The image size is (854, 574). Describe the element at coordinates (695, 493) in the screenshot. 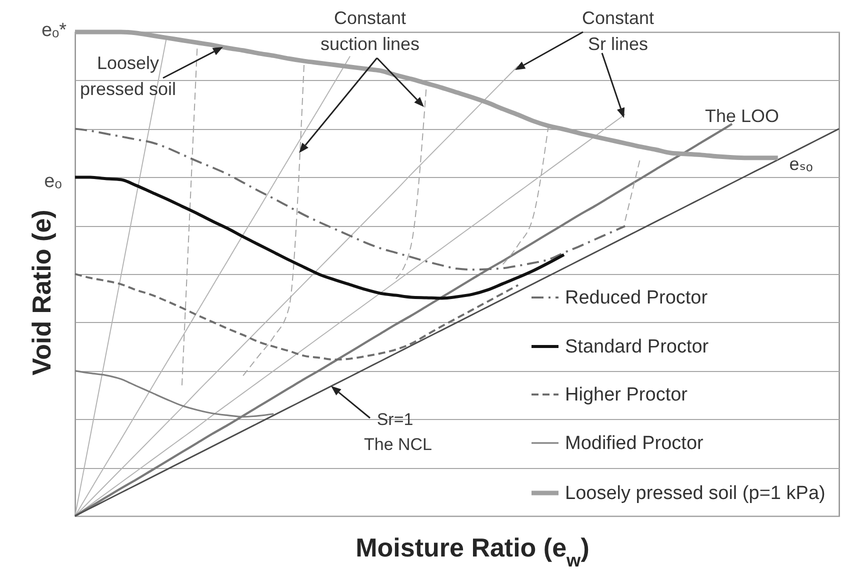

I see `legend-label: Loosely pressed soil (p=1 kPa)` at that location.